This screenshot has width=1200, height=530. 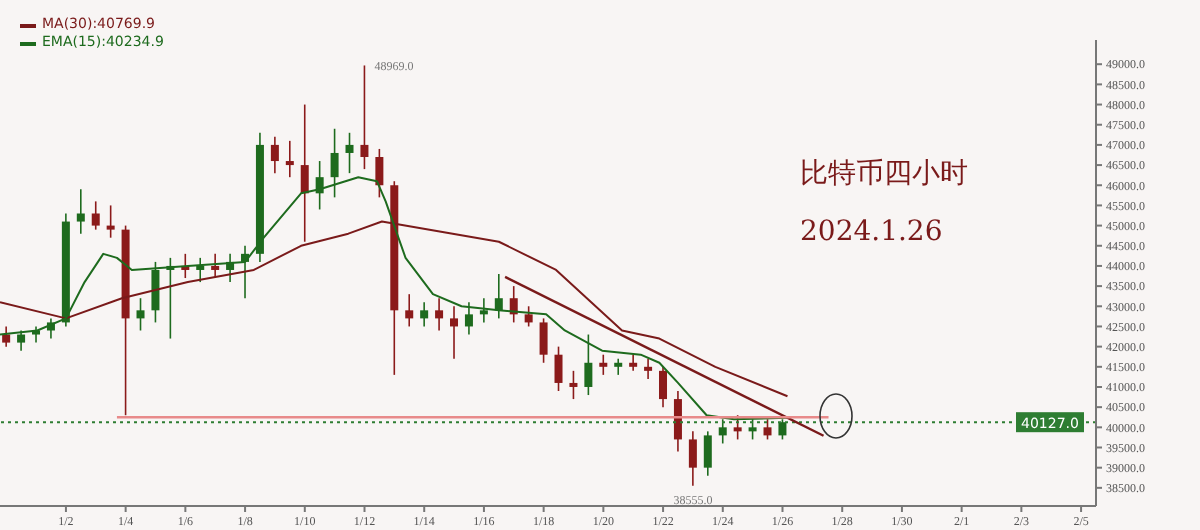 What do you see at coordinates (884, 174) in the screenshot?
I see `text: 比特币四小时` at bounding box center [884, 174].